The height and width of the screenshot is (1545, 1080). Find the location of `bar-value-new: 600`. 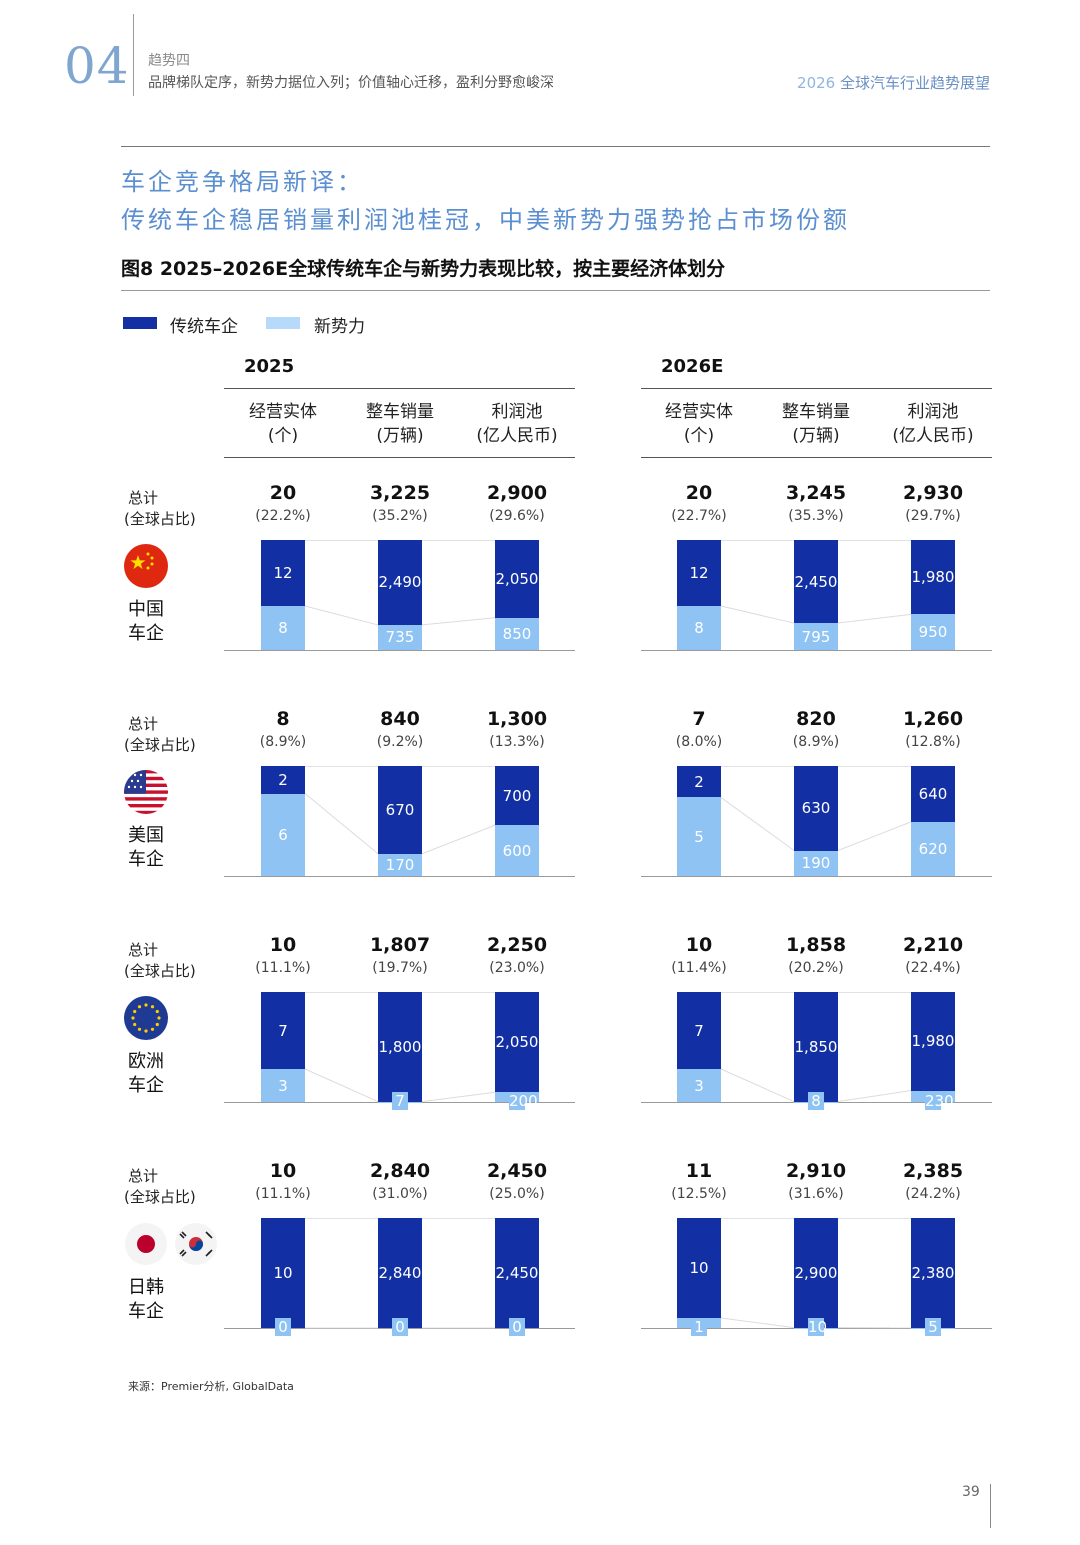

bar-value-new: 600 is located at coordinates (517, 850).